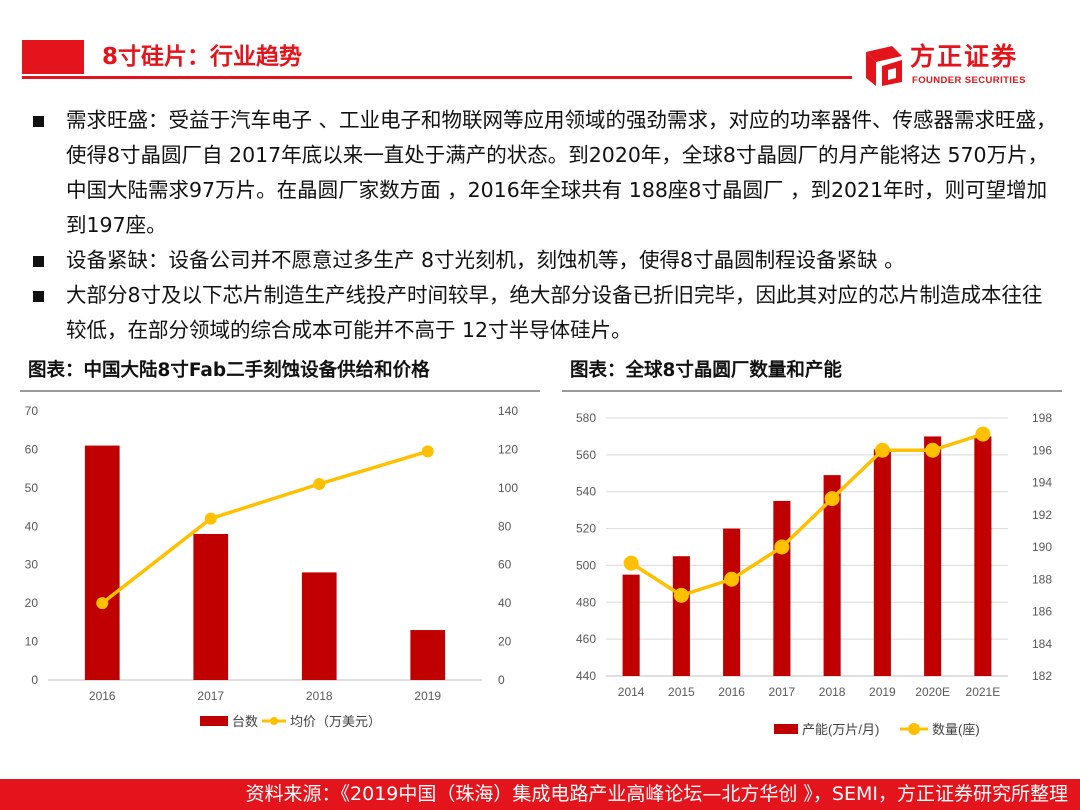 This screenshot has width=1080, height=810. I want to click on right-chart-title-rule, so click(812, 391).